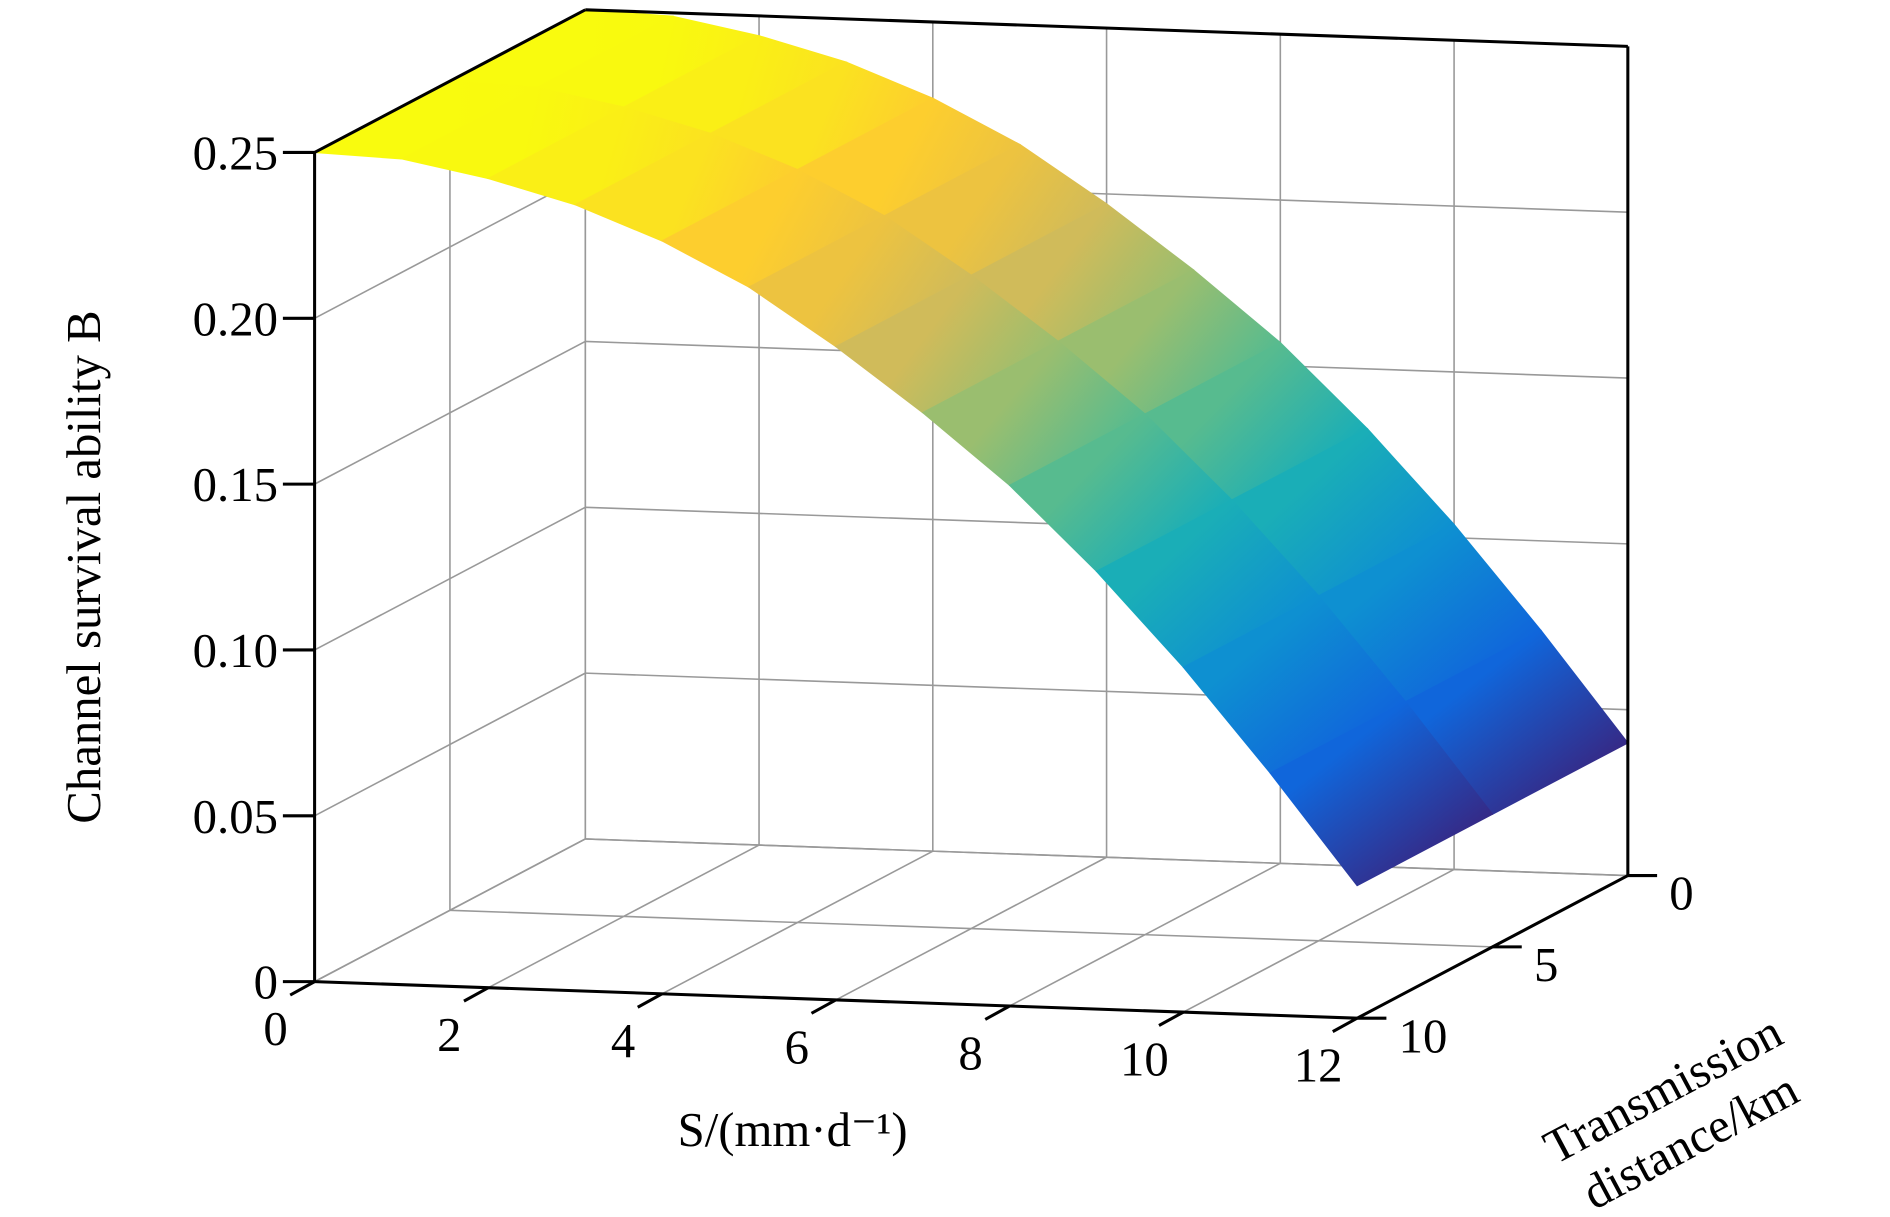  What do you see at coordinates (235, 817) in the screenshot?
I see `z-tick-label: 0.05` at bounding box center [235, 817].